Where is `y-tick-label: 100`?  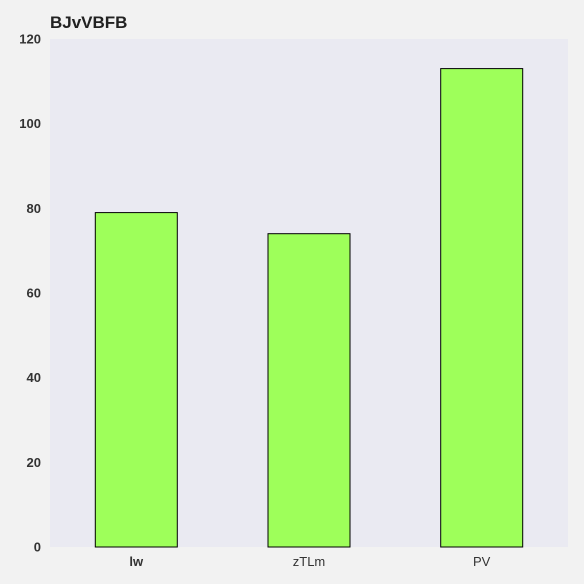
y-tick-label: 100 is located at coordinates (30, 123).